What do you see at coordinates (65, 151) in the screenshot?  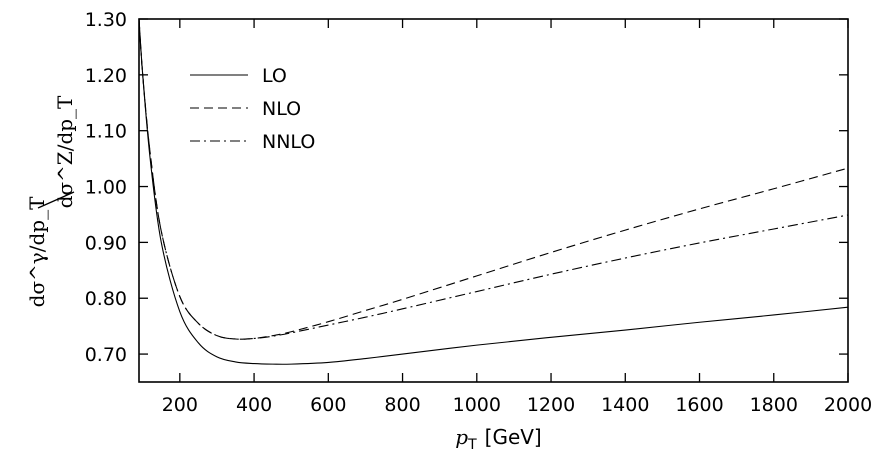 I see `y-axis-denominator: dσ^Z/dp_T` at bounding box center [65, 151].